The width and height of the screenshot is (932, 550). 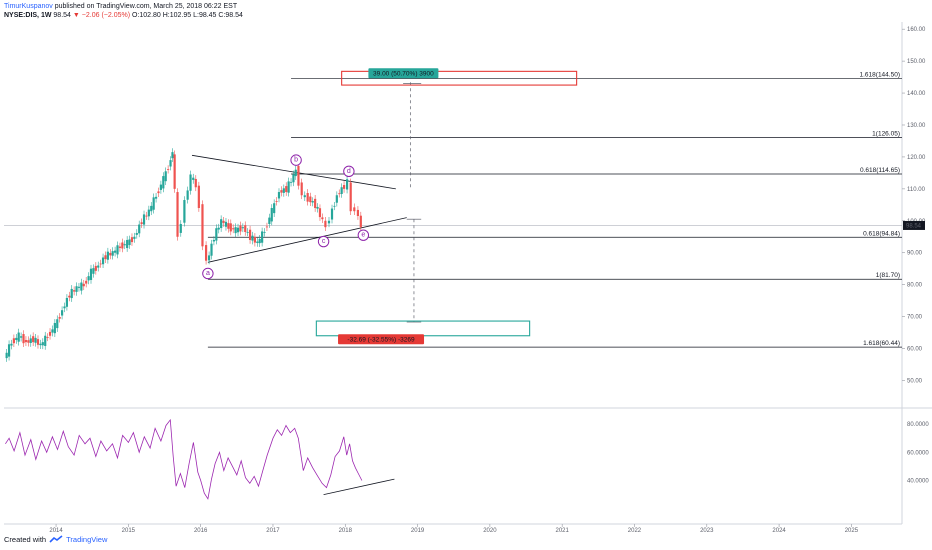 What do you see at coordinates (349, 171) in the screenshot?
I see `wave-label-text: d` at bounding box center [349, 171].